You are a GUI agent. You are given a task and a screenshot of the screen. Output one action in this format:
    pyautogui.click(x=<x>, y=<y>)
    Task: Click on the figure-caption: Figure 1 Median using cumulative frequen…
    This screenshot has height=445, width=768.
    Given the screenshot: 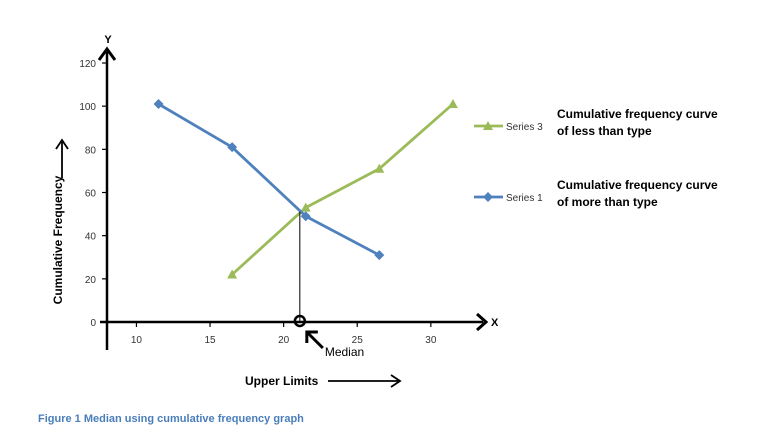 What is the action you would take?
    pyautogui.click(x=171, y=419)
    